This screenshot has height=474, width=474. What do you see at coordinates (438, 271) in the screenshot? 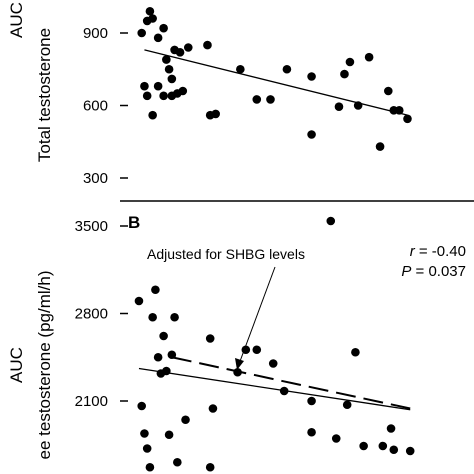
I see `p-stat-value: = 0.037` at bounding box center [438, 271].